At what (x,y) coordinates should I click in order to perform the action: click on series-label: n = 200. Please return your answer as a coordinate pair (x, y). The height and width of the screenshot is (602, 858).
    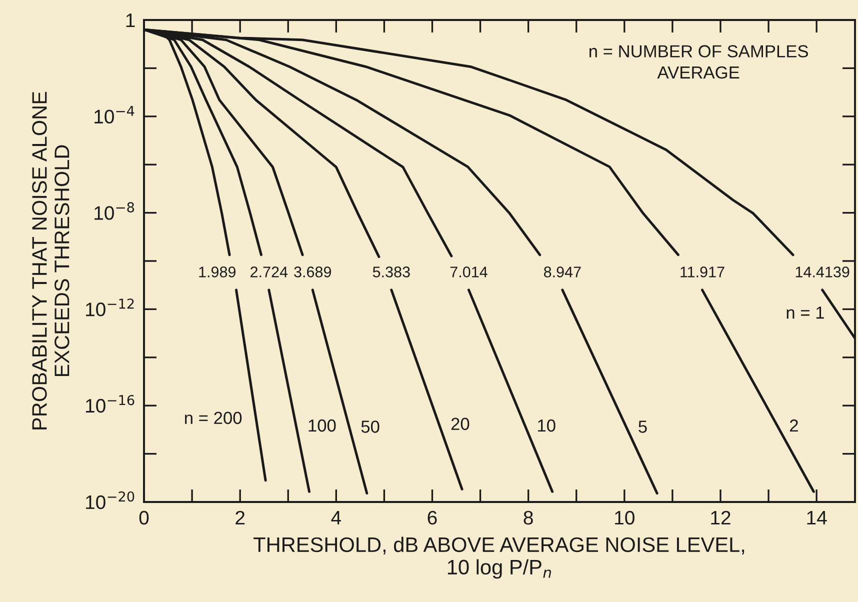
    Looking at the image, I should click on (213, 418).